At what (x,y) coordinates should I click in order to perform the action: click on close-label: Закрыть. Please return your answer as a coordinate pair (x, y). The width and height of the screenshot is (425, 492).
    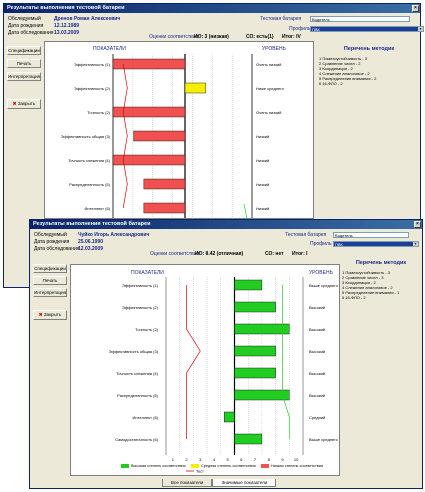
    Looking at the image, I should click on (26, 103).